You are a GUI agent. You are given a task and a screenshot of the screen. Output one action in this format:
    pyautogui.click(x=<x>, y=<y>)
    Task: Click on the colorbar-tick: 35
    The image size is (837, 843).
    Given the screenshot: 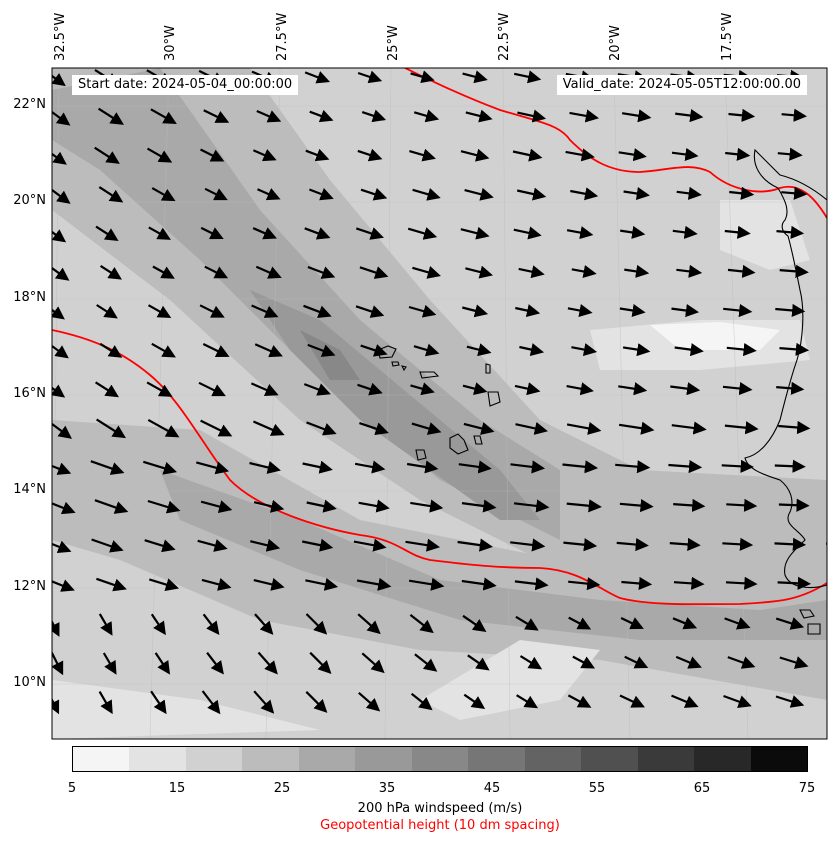 What is the action you would take?
    pyautogui.click(x=387, y=788)
    